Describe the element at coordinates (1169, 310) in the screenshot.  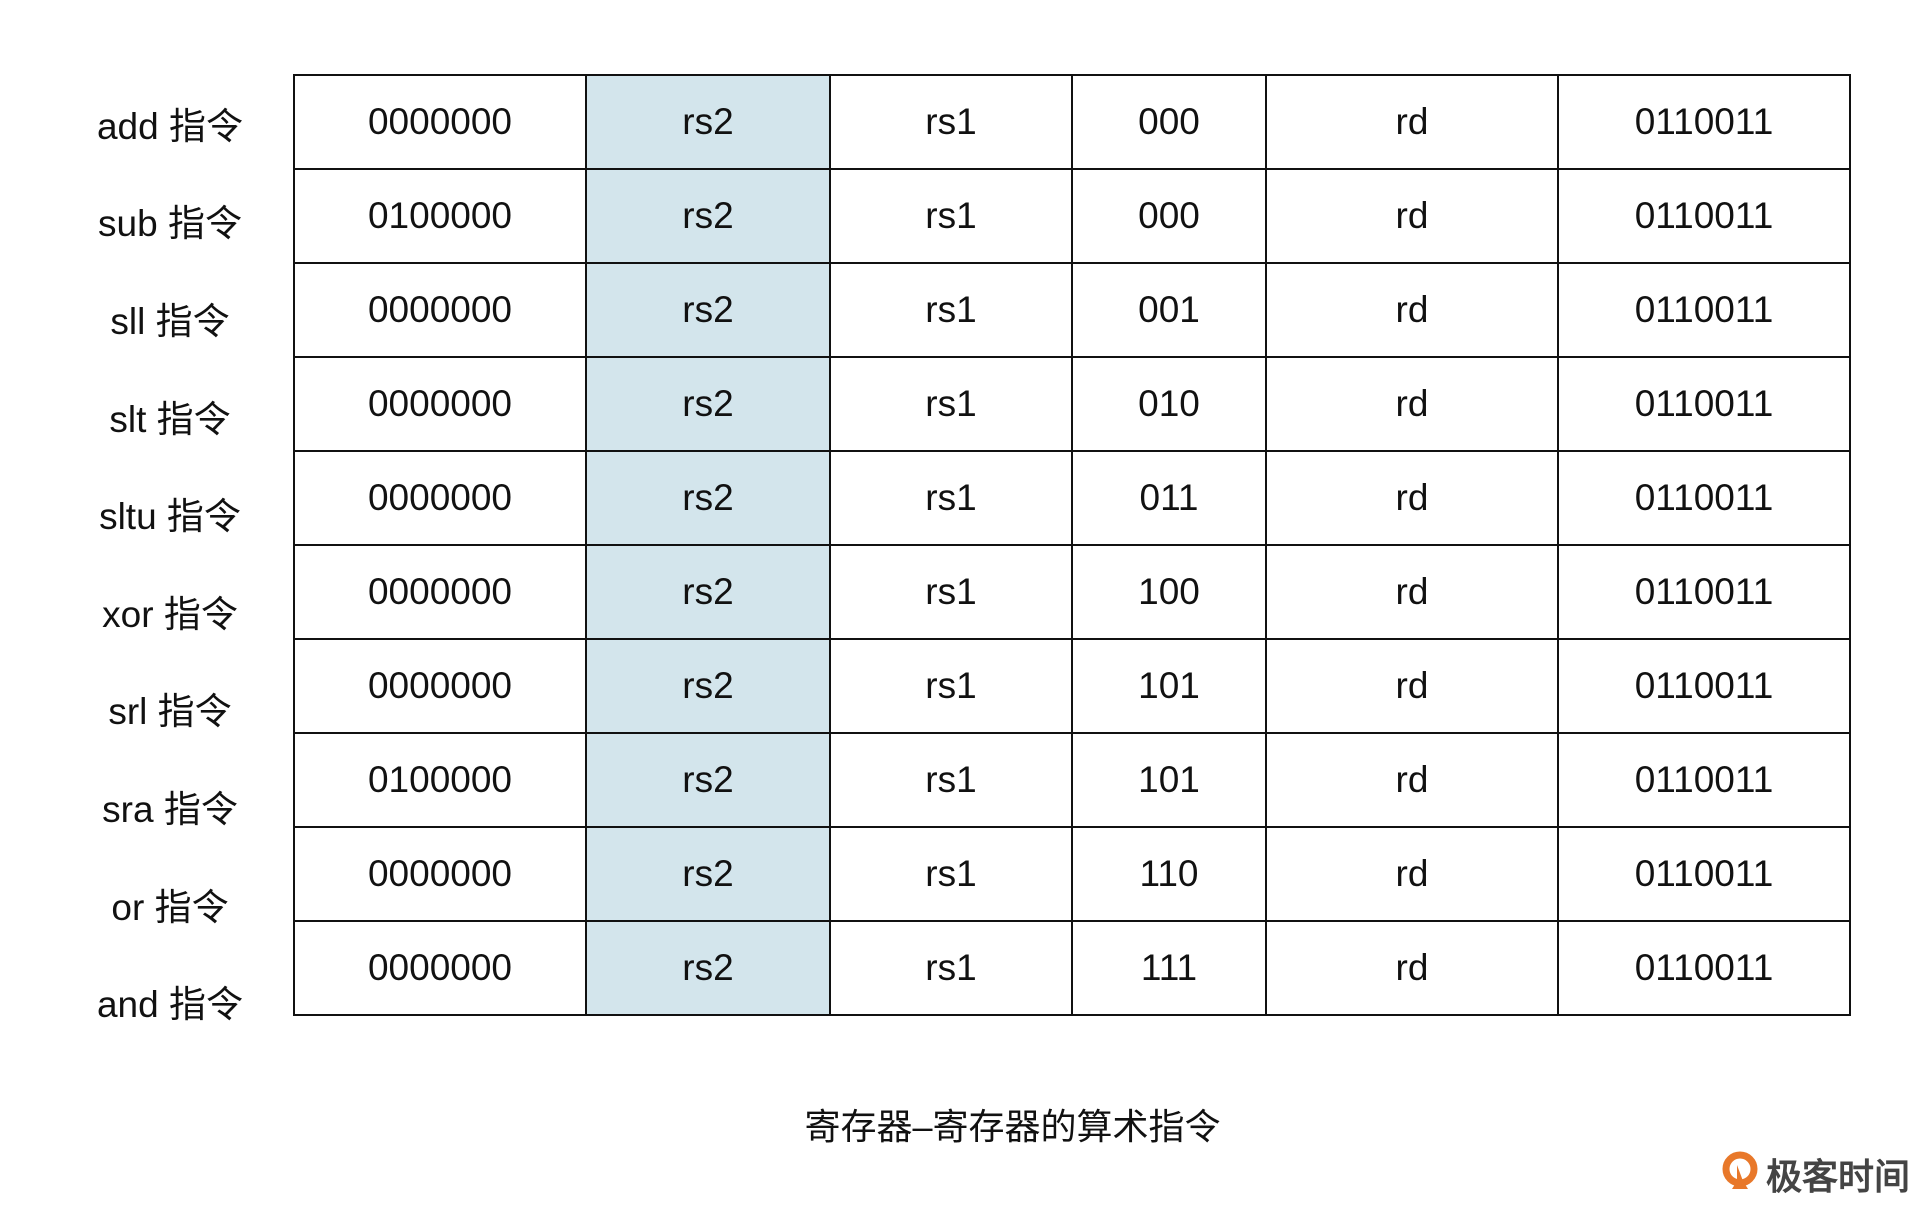
I see `field-cell: 001` at that location.